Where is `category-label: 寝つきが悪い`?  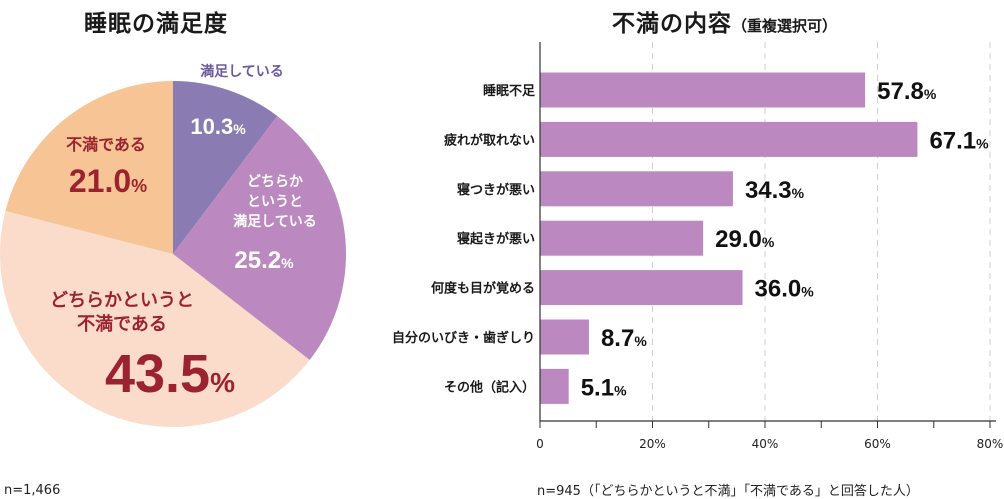
category-label: 寝つきが悪い is located at coordinates (496, 190).